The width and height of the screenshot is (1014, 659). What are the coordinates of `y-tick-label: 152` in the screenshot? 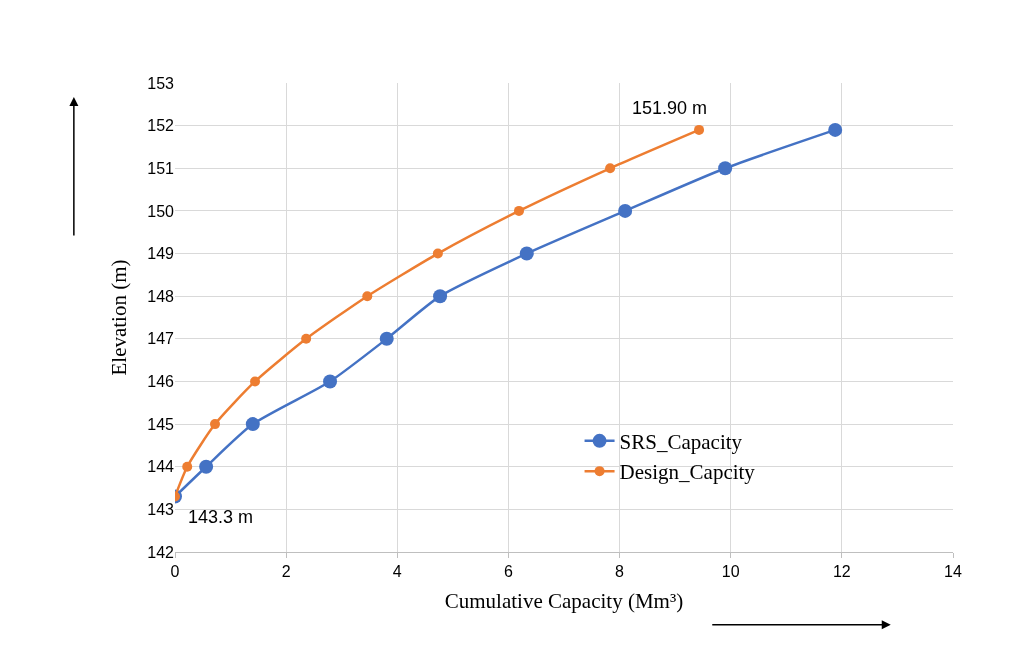 It's located at (161, 126).